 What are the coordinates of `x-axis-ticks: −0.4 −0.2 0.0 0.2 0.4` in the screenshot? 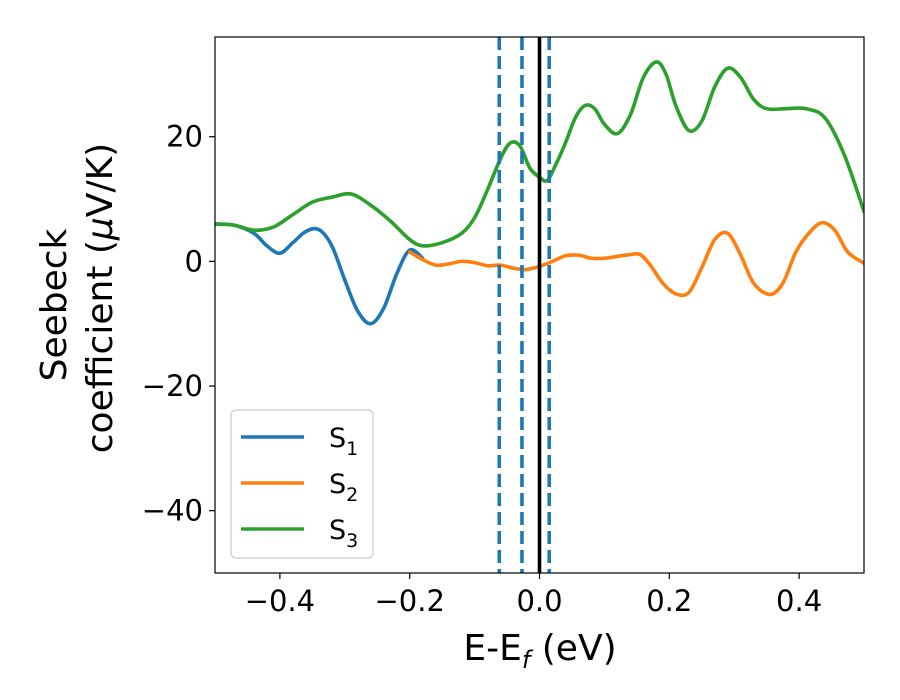 It's located at (533, 595).